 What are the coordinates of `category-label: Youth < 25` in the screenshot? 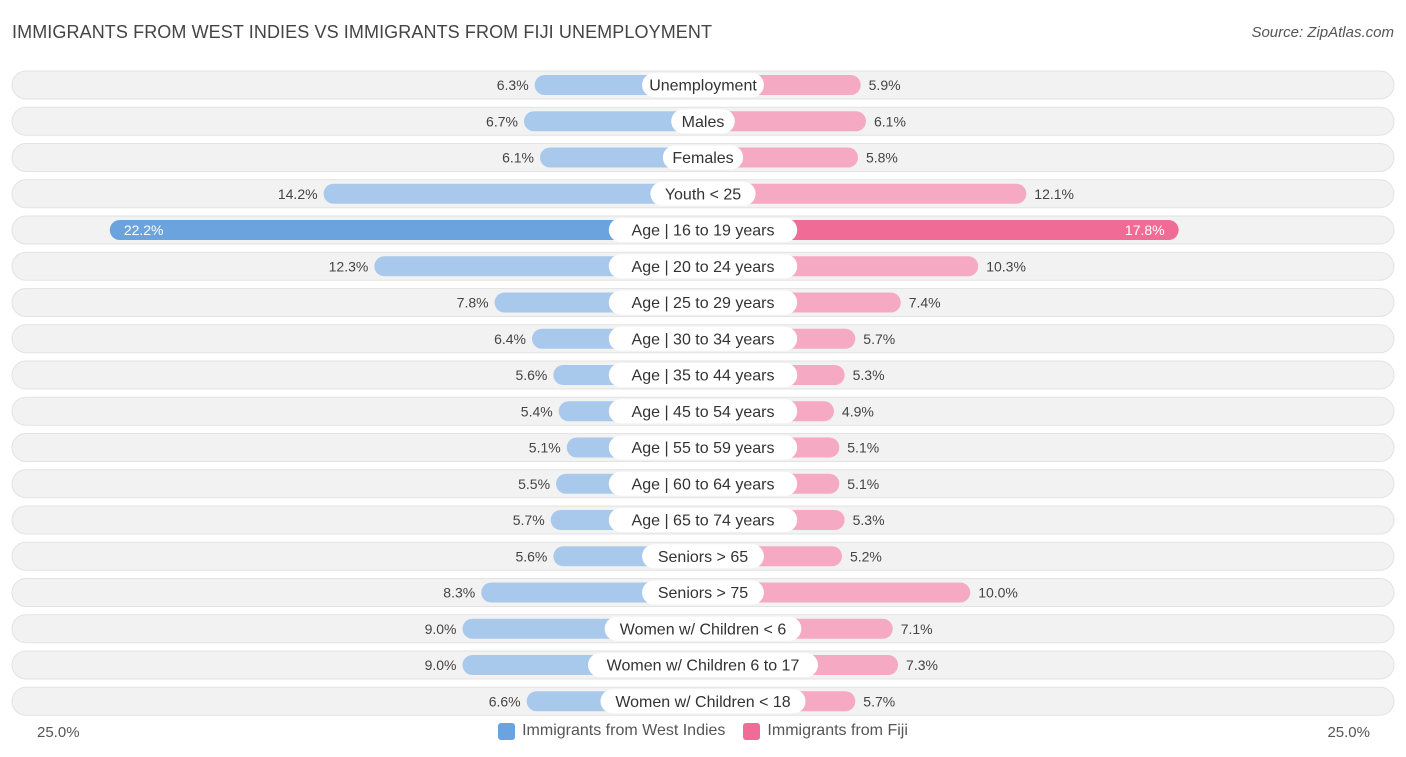 It's located at (703, 194).